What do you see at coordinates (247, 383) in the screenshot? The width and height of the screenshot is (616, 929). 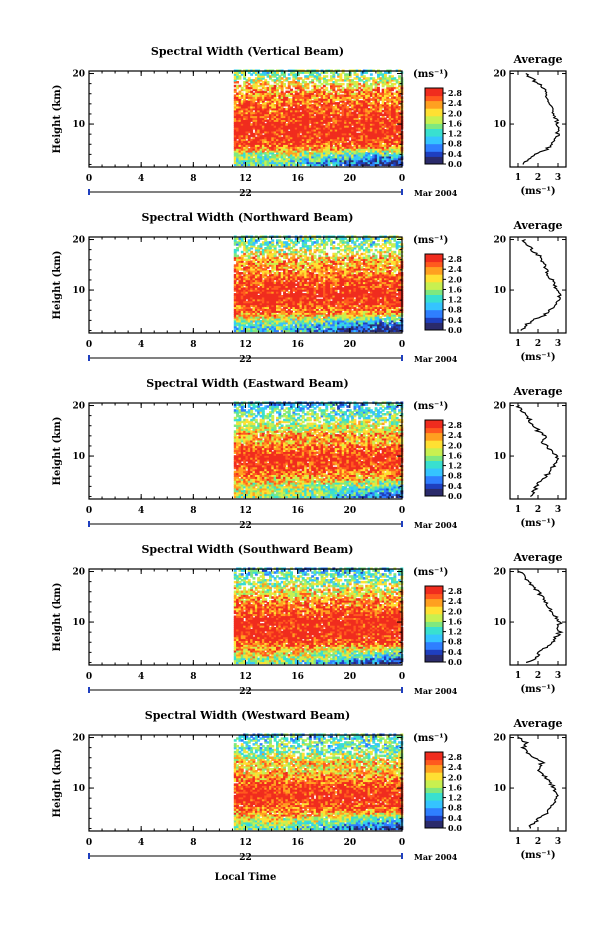 I see `panel-title: Spectral Width (Eastward Beam)` at bounding box center [247, 383].